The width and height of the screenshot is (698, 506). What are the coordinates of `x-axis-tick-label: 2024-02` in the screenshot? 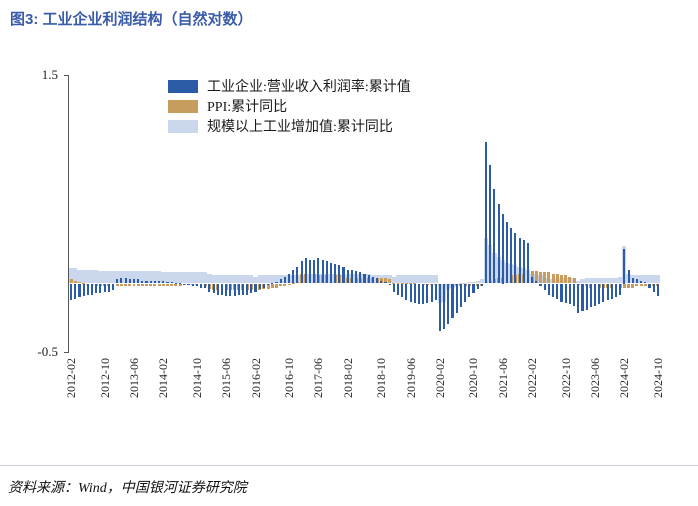 It's located at (624, 378).